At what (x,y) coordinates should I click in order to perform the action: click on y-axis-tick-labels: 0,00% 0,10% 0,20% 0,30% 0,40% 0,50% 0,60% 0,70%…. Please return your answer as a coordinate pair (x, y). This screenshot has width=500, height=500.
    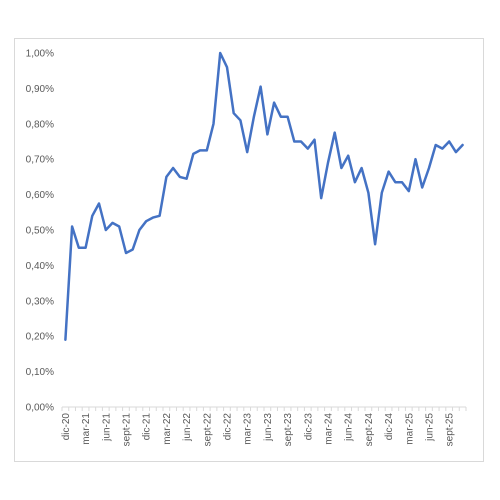
    Looking at the image, I should click on (40, 231).